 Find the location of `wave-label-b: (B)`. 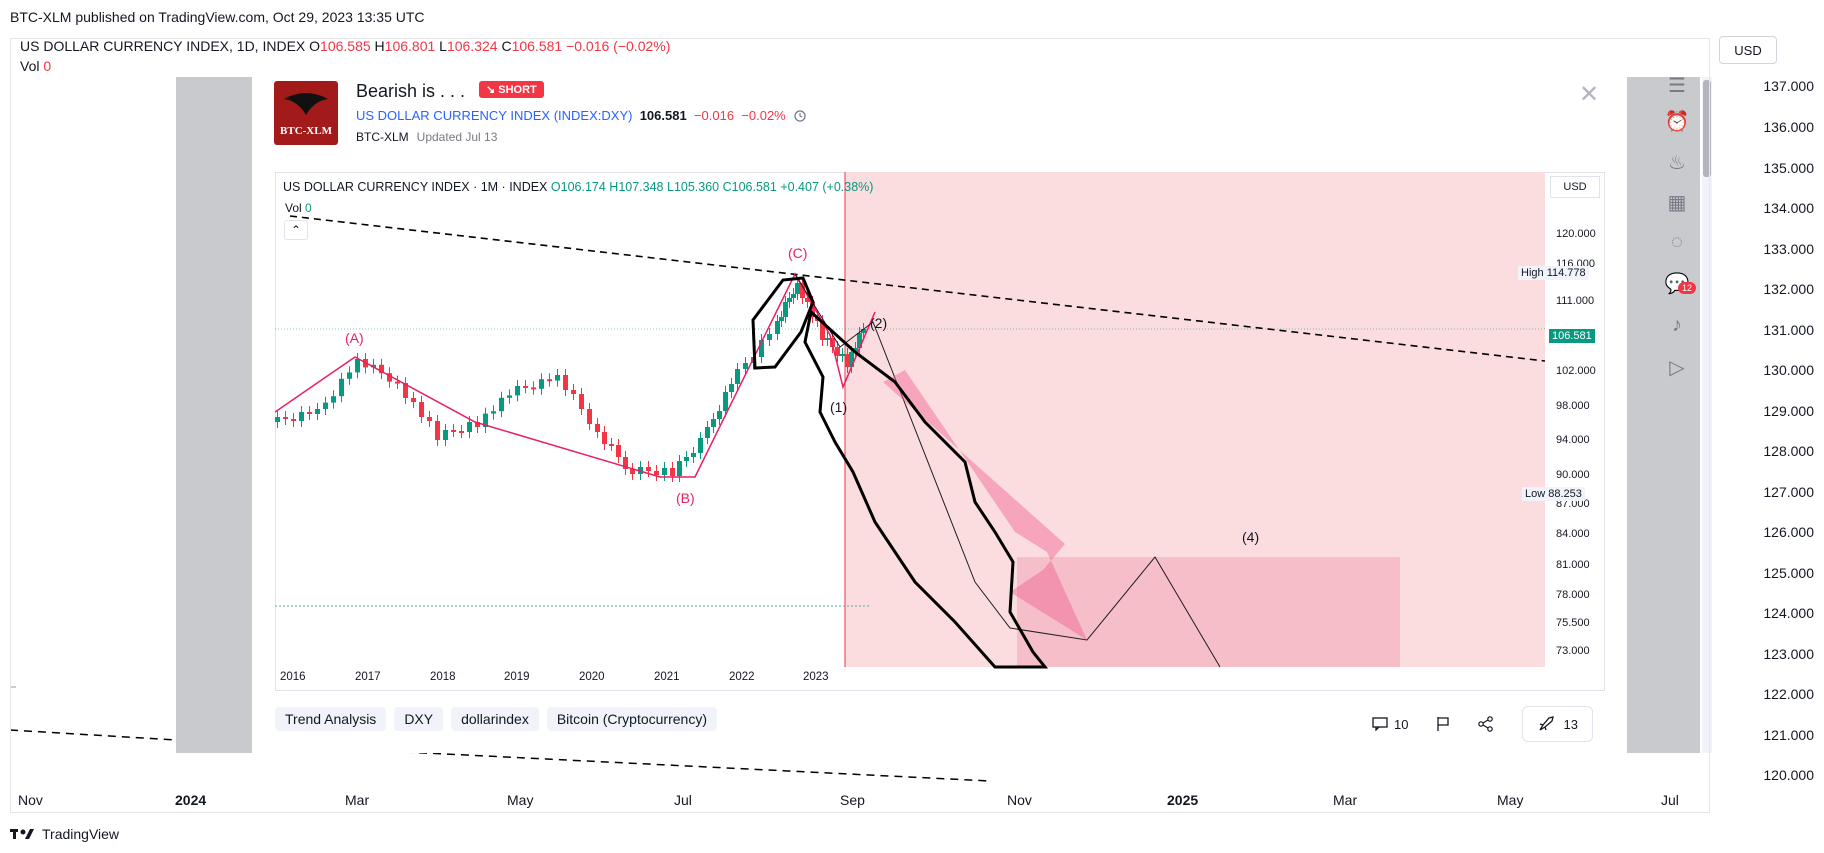

wave-label-b: (B) is located at coordinates (685, 498).